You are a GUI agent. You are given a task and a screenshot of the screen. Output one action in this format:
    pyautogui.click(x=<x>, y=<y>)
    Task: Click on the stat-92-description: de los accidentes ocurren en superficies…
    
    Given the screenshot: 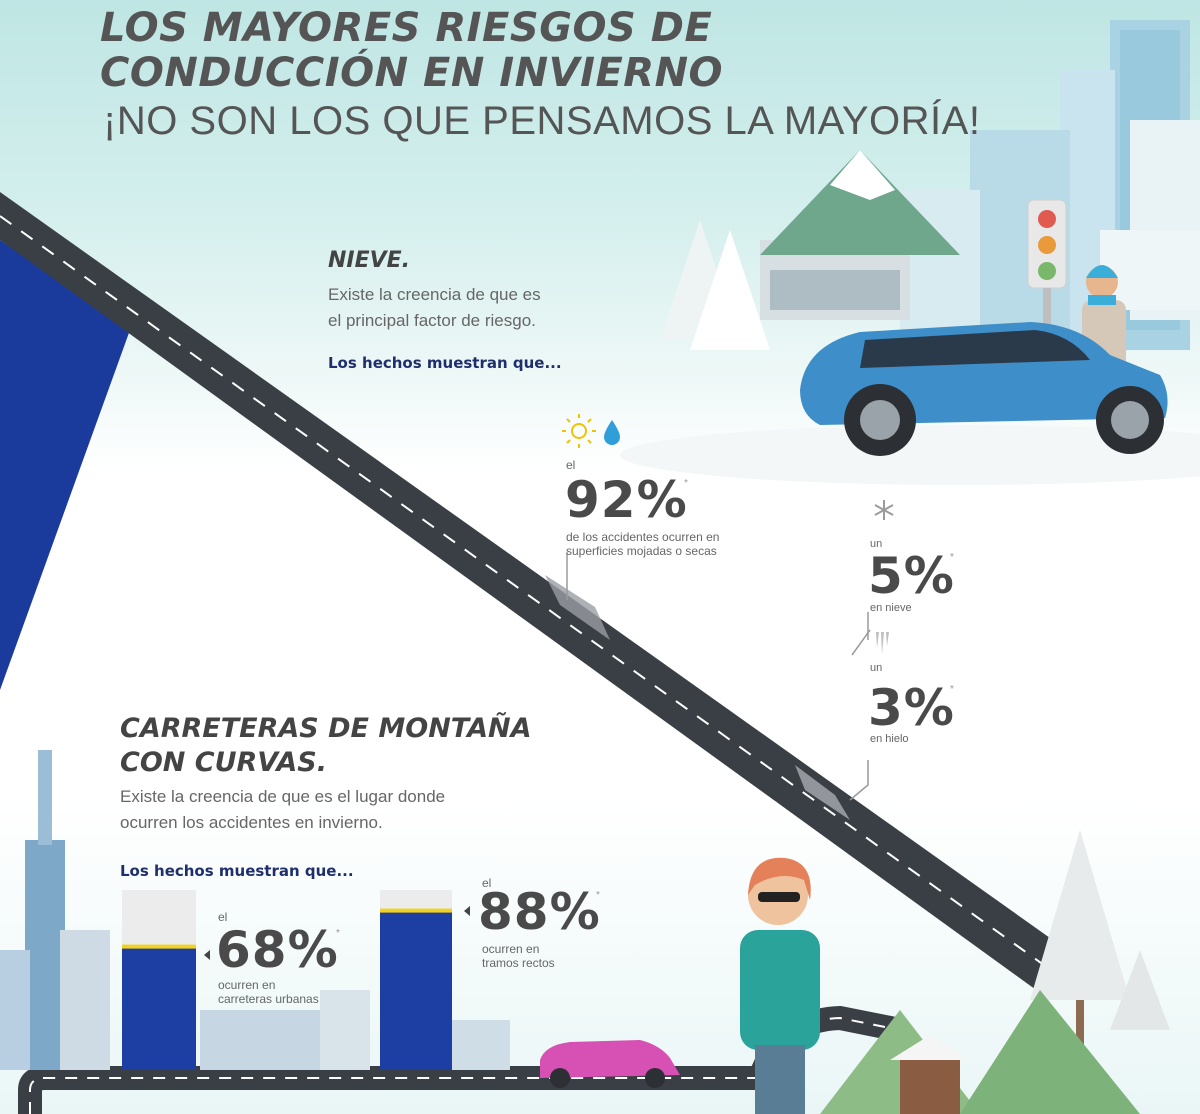 What is the action you would take?
    pyautogui.click(x=642, y=544)
    